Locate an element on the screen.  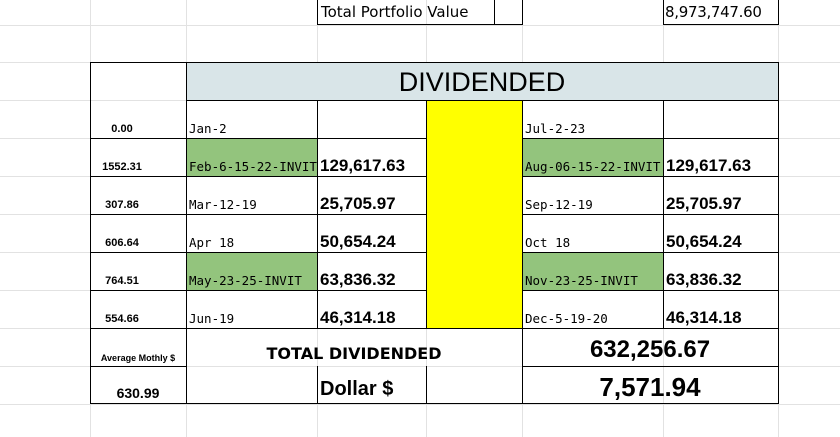
monthly-side-value: 606.64 is located at coordinates (122, 243).